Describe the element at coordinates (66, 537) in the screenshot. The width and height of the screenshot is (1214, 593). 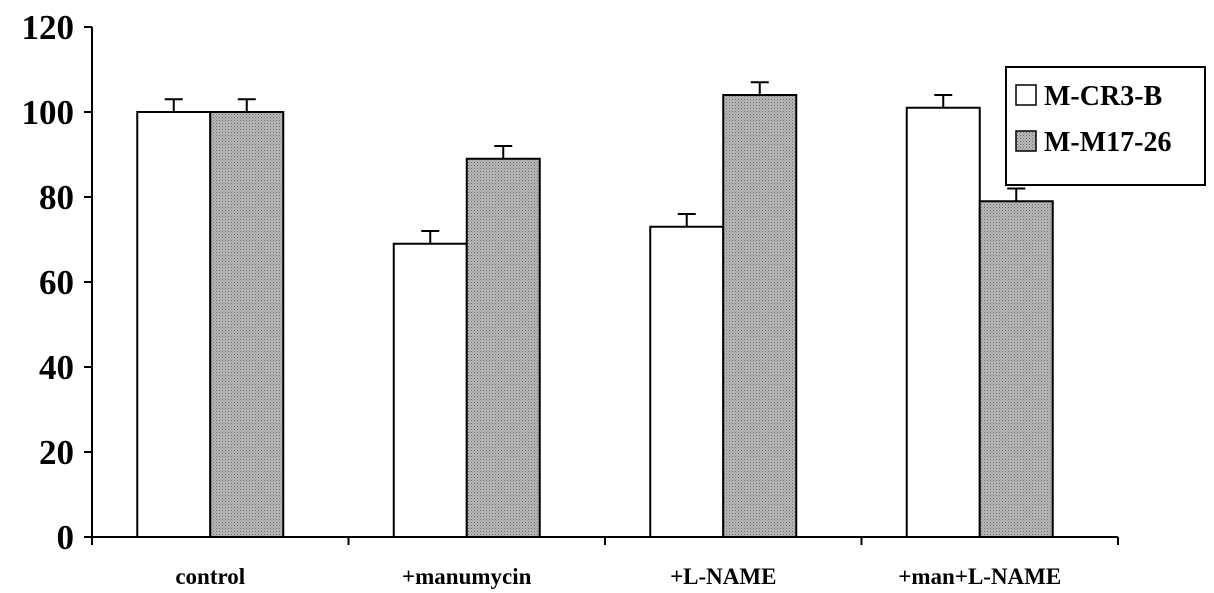
I see `y-tick-label: 0` at that location.